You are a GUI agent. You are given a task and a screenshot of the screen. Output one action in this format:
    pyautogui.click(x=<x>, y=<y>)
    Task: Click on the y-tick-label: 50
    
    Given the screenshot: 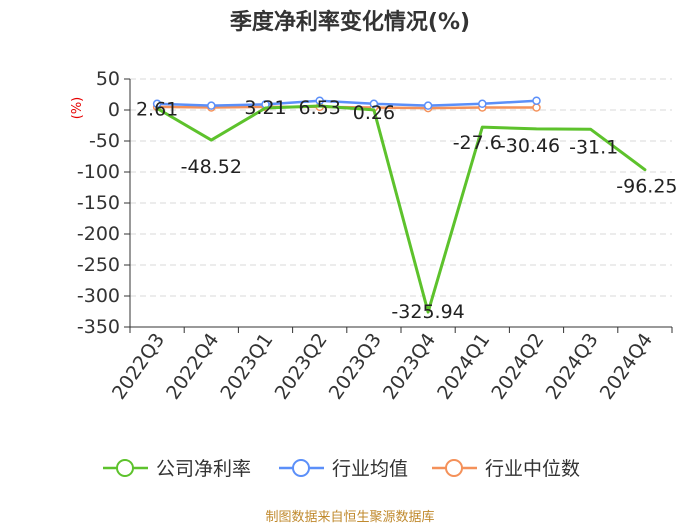 What is the action you would take?
    pyautogui.click(x=108, y=79)
    